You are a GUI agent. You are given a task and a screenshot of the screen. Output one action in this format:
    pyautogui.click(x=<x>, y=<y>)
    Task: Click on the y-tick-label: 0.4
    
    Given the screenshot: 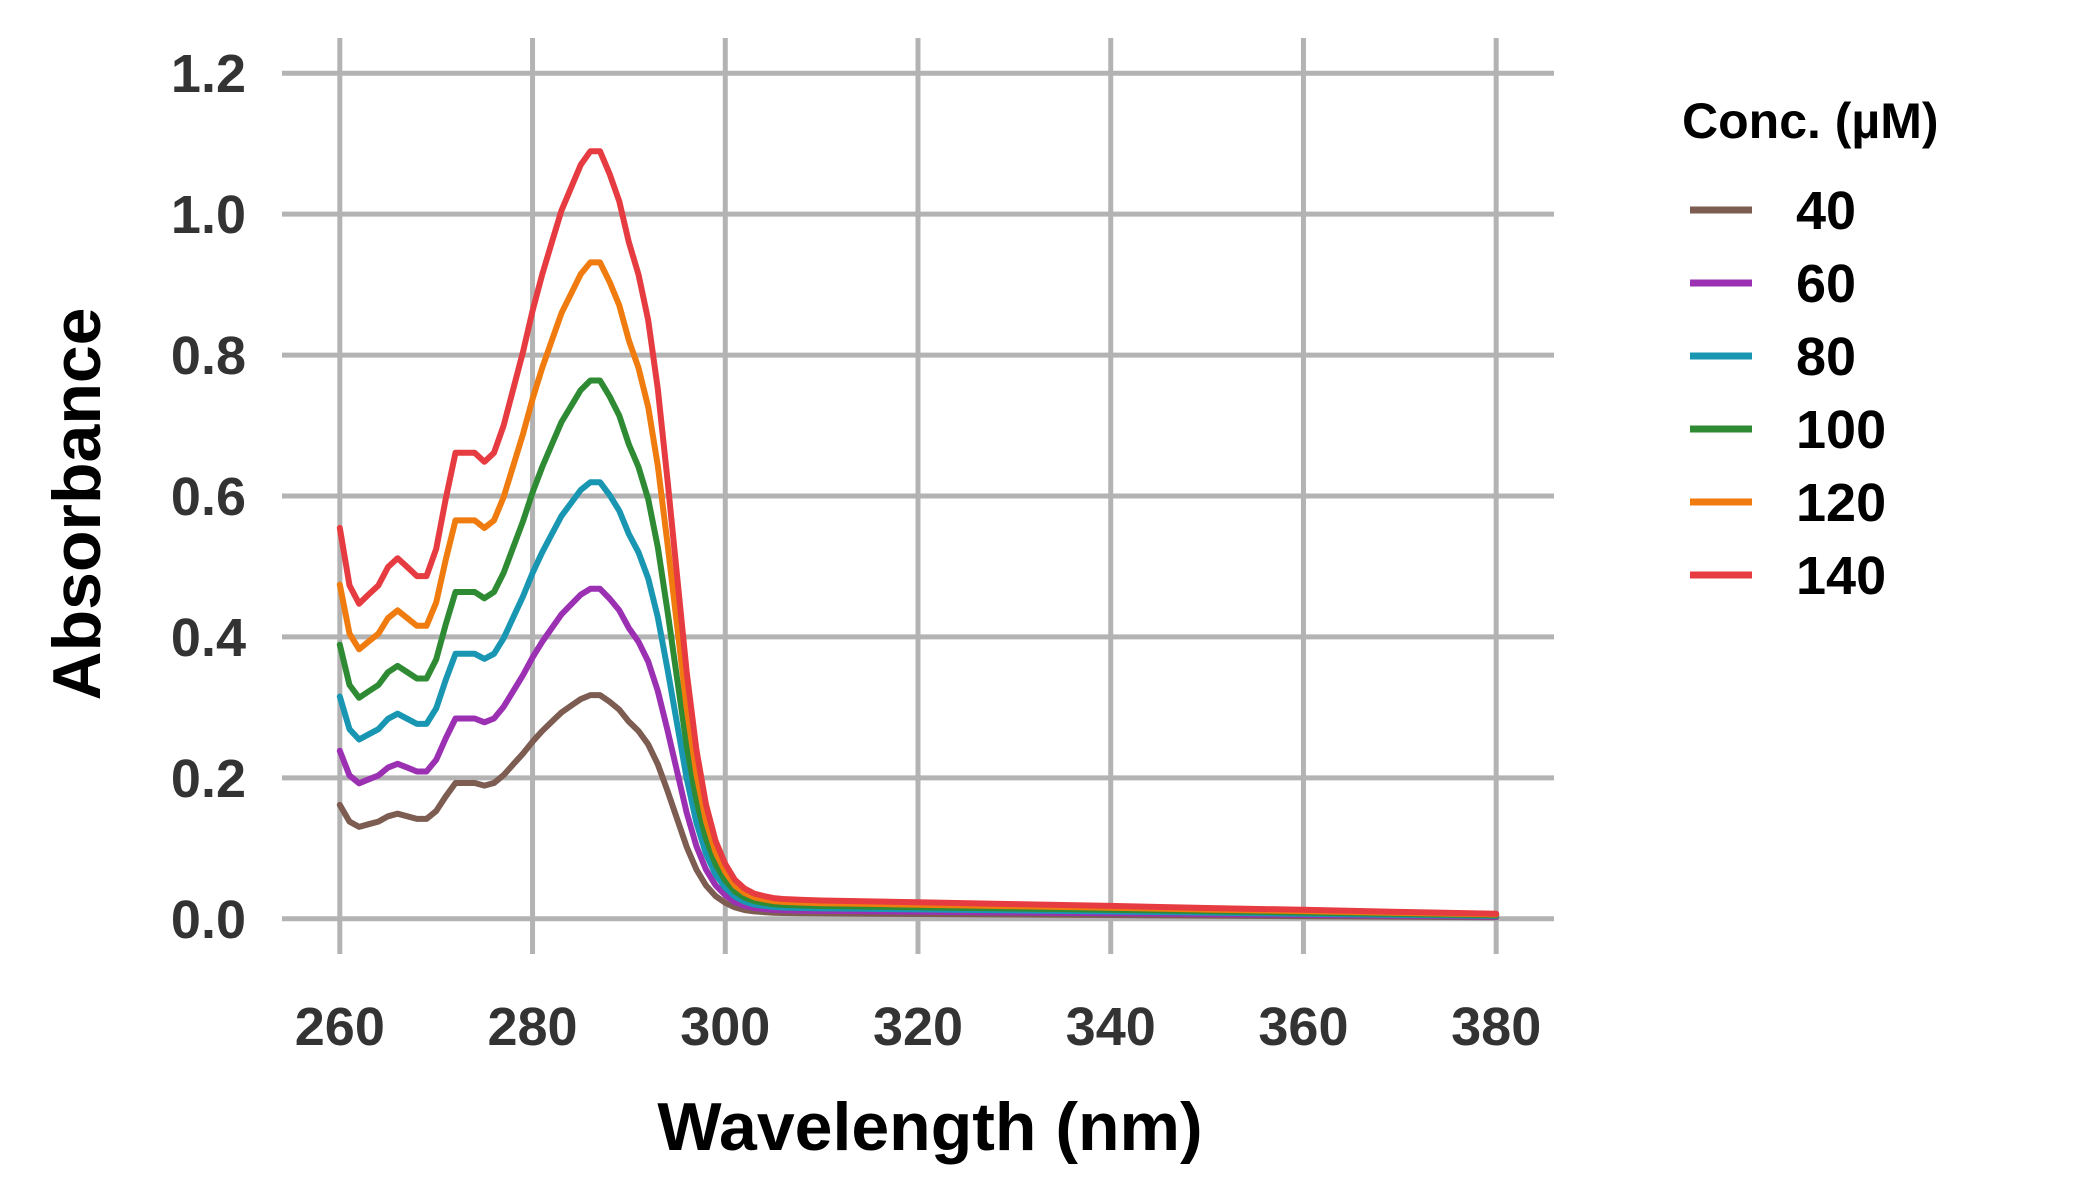 What is the action you would take?
    pyautogui.click(x=208, y=638)
    